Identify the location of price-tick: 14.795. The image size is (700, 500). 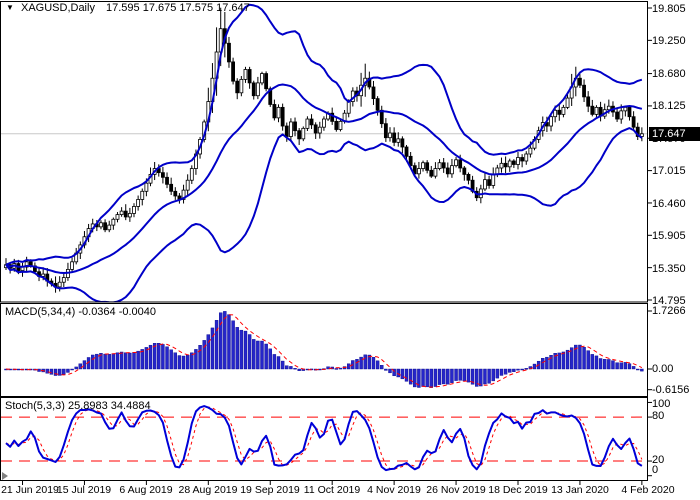
(669, 301).